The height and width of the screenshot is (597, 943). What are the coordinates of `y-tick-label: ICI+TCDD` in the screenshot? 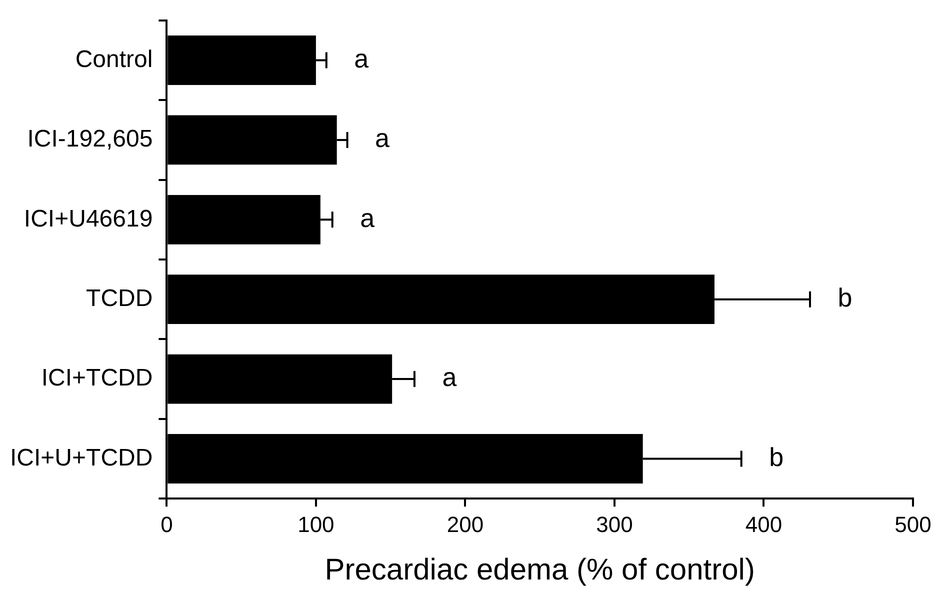 It's located at (97, 378).